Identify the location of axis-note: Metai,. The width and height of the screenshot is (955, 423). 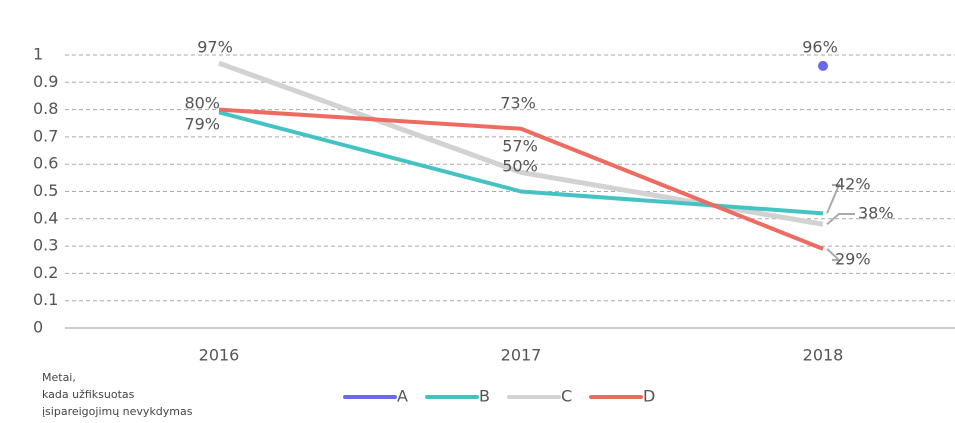
(59, 377).